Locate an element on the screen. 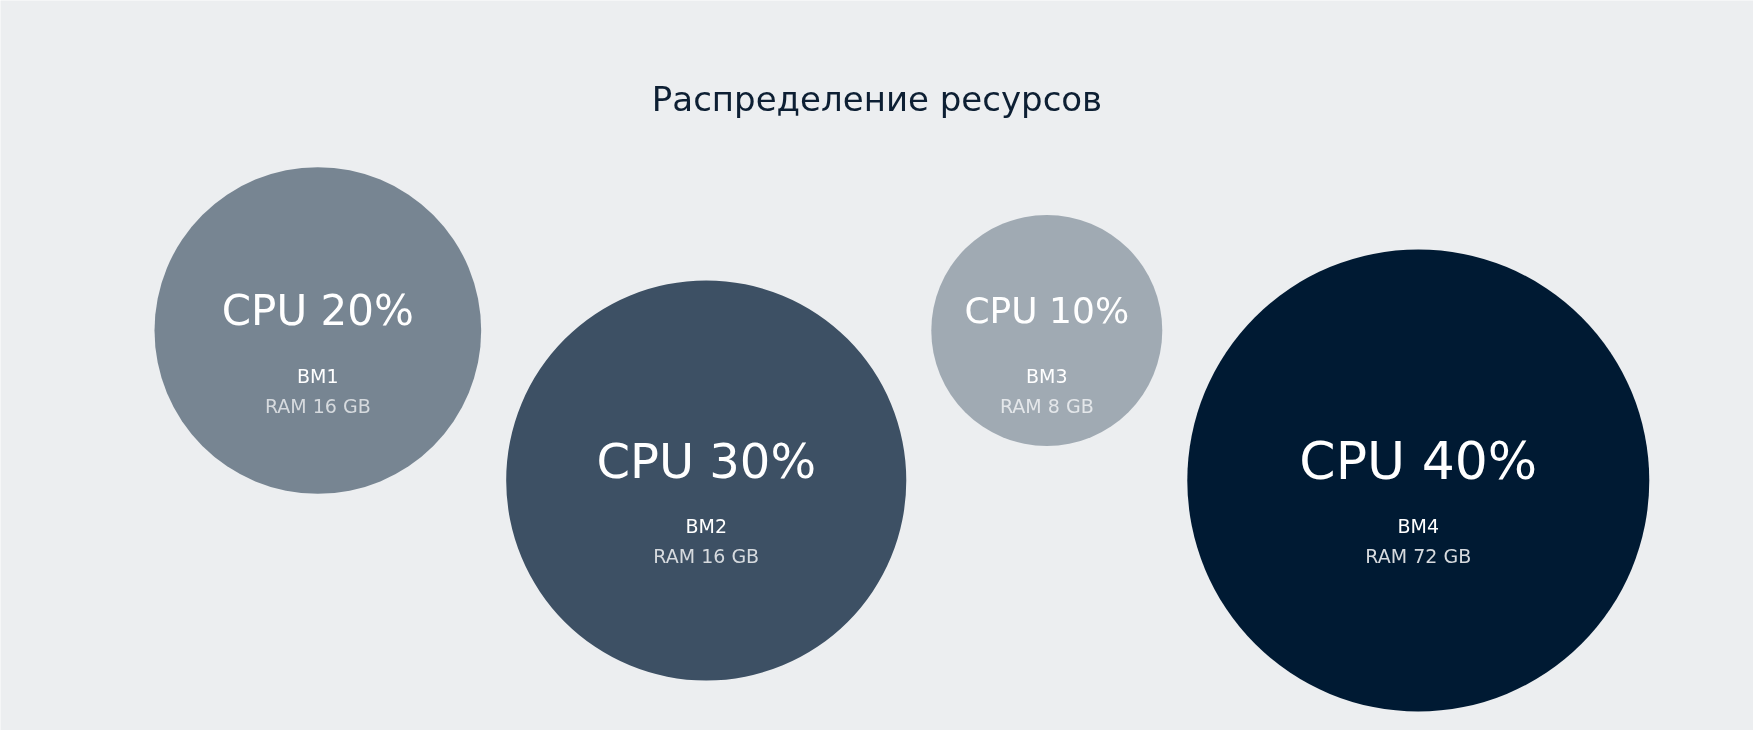 This screenshot has width=1753, height=730. text: RAM 8 GB is located at coordinates (1046, 405).